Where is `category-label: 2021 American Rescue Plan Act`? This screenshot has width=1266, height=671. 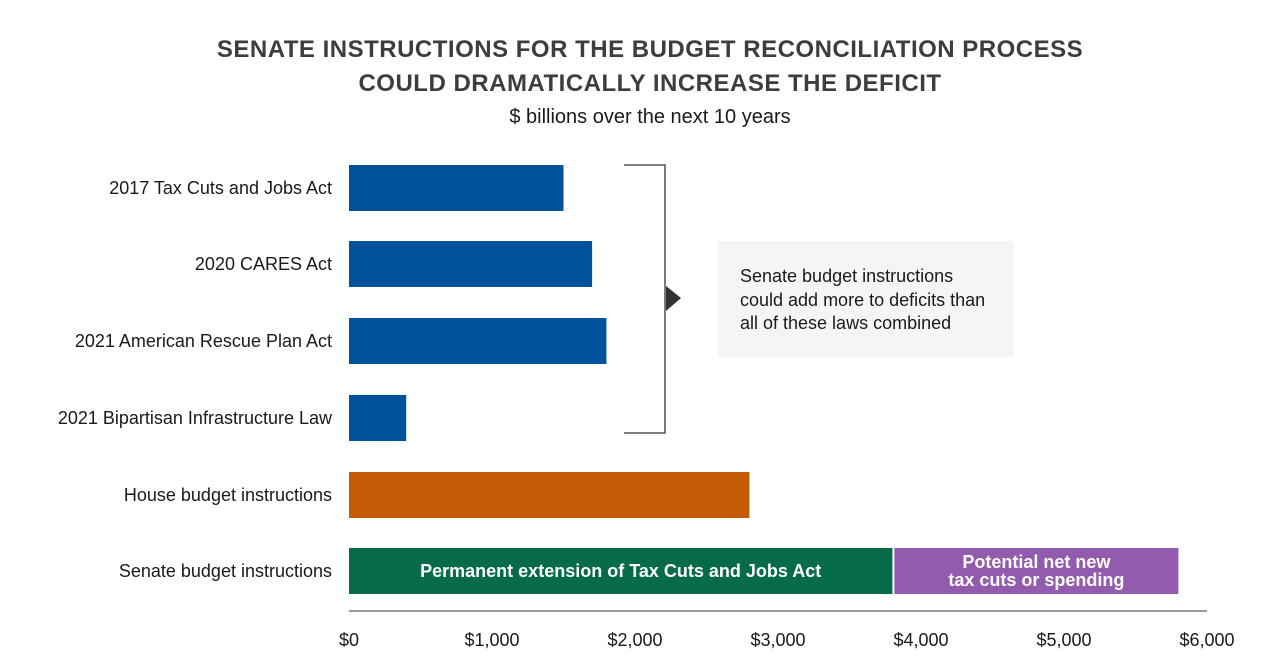
category-label: 2021 American Rescue Plan Act is located at coordinates (203, 341).